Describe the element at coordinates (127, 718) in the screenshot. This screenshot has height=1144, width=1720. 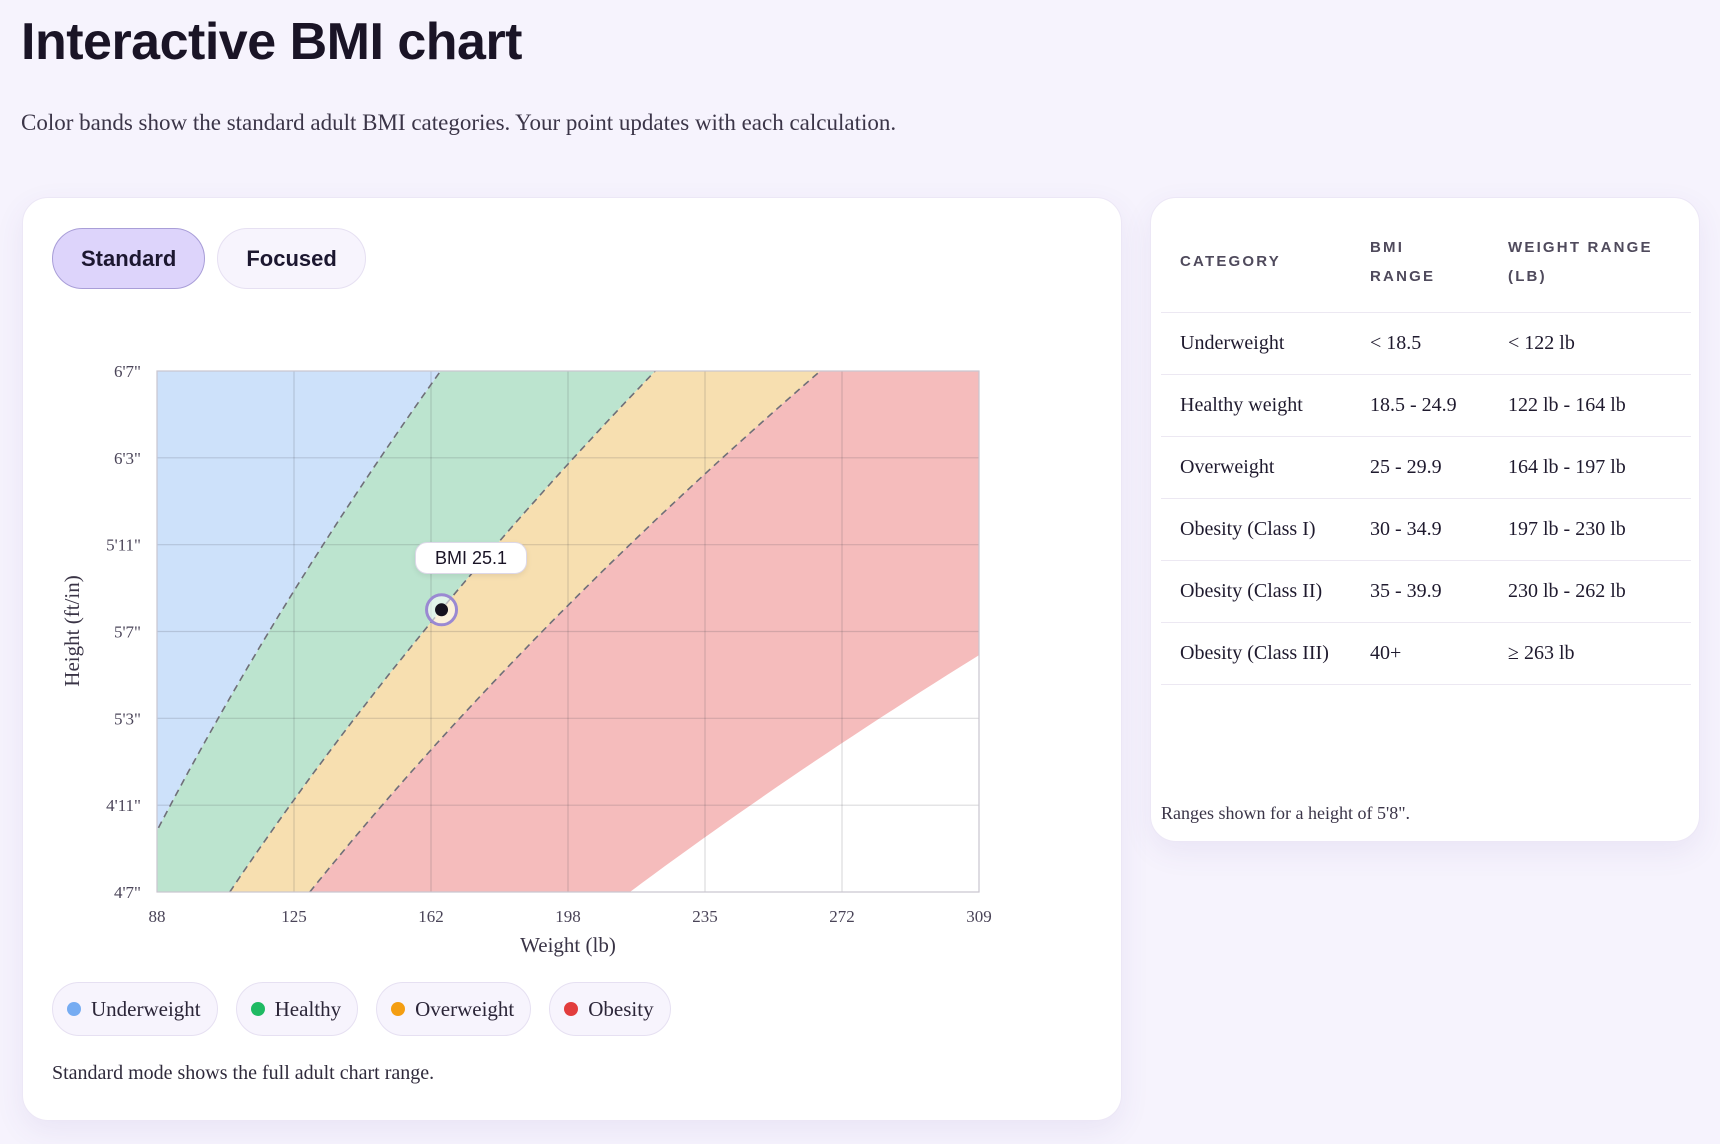
I see `y-tick-label: 5'3"` at that location.